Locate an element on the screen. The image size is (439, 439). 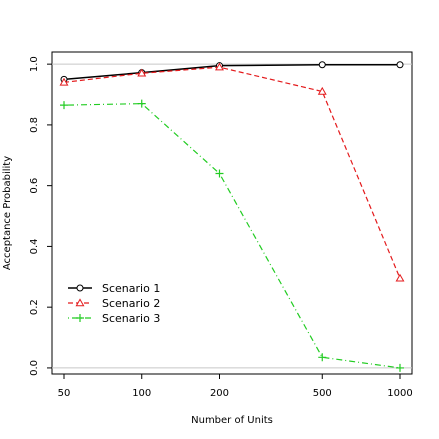
legend-label: Scenario 1 is located at coordinates (131, 288).